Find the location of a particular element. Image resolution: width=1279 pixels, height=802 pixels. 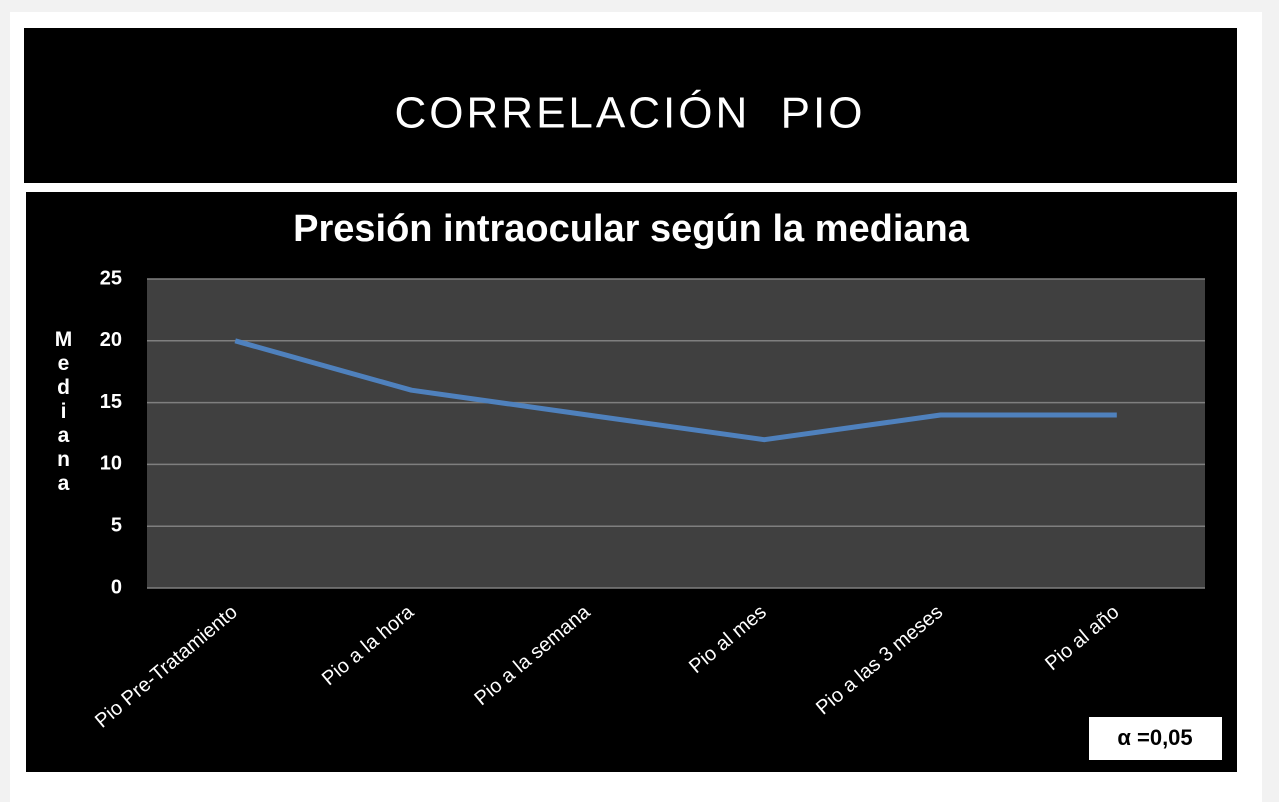

annotation: α =0,05 is located at coordinates (1154, 737).